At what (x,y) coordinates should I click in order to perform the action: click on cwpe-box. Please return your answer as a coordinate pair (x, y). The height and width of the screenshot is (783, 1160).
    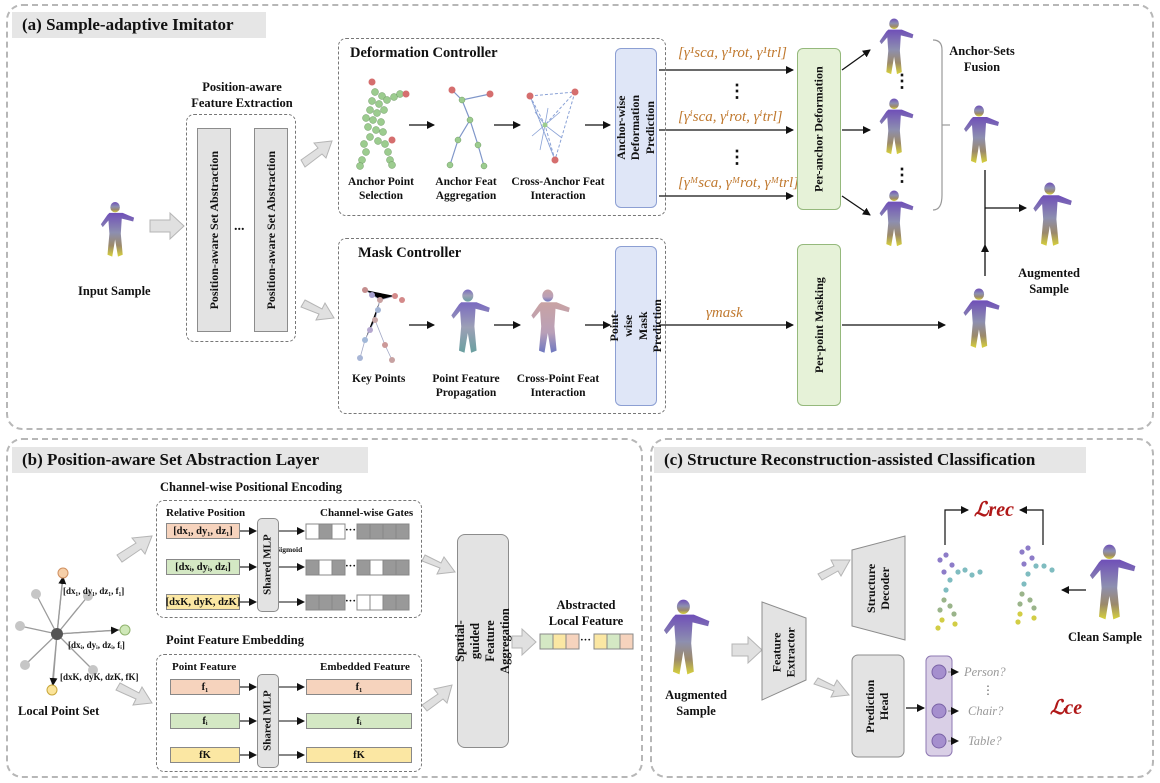
    Looking at the image, I should click on (289, 559).